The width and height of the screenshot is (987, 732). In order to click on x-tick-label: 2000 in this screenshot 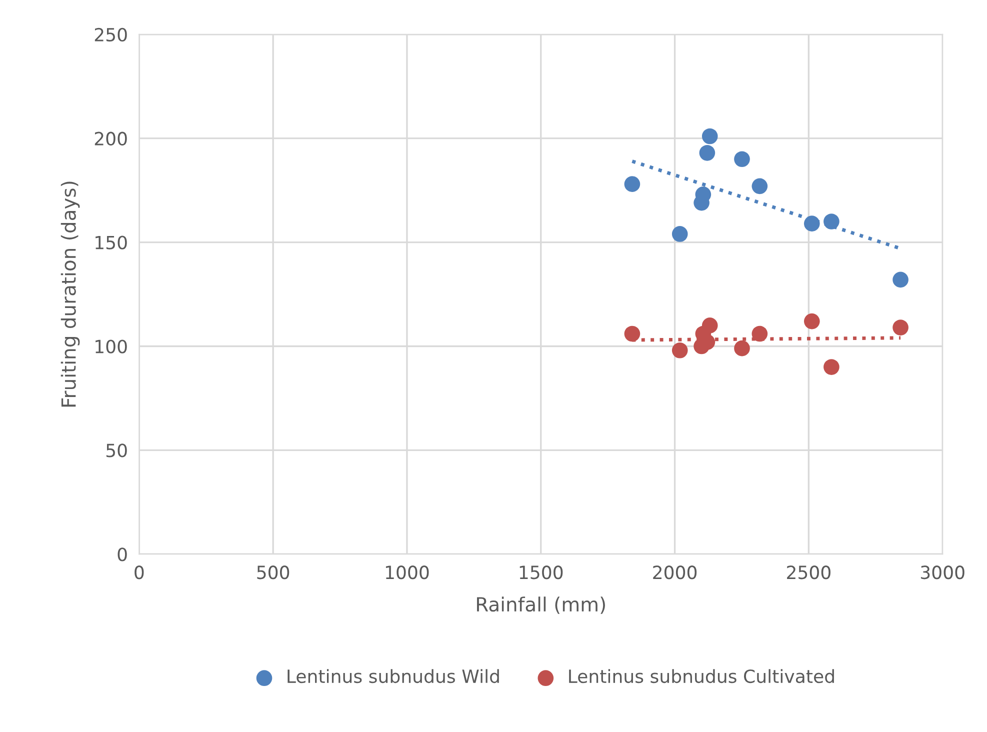, I will do `click(675, 573)`.